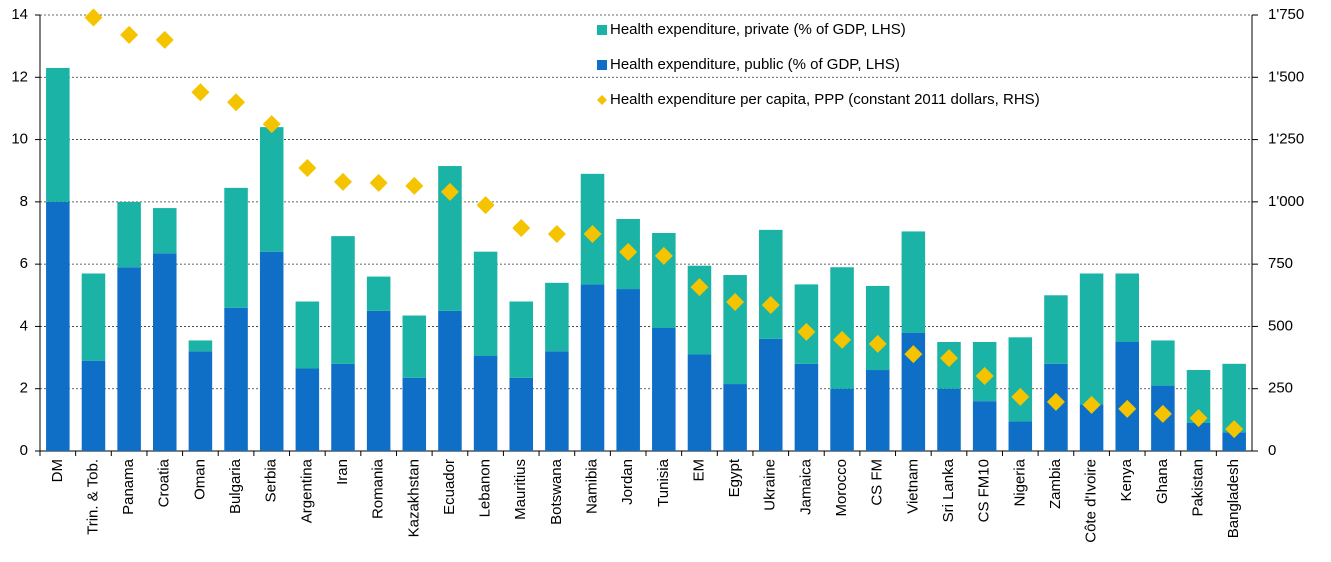  What do you see at coordinates (948, 490) in the screenshot?
I see `x-tick-label: Sri Lanka` at bounding box center [948, 490].